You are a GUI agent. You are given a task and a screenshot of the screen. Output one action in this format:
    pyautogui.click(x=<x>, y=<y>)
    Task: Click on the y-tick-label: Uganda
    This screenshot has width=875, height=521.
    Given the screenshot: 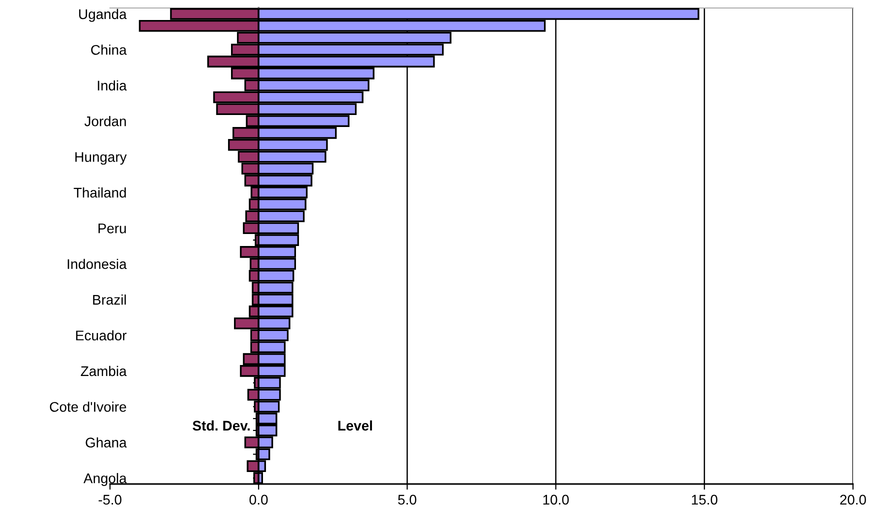 What is the action you would take?
    pyautogui.click(x=103, y=15)
    